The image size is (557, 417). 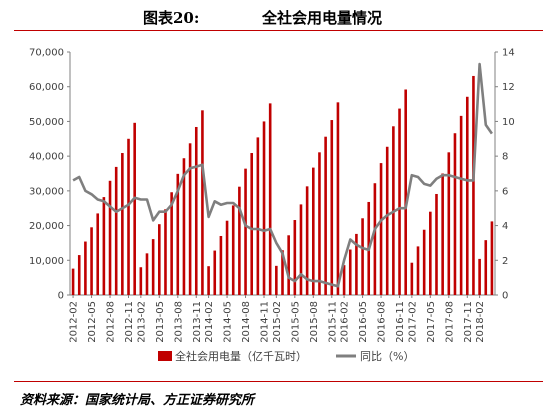 I want to click on bottom-rule, so click(x=278, y=381).